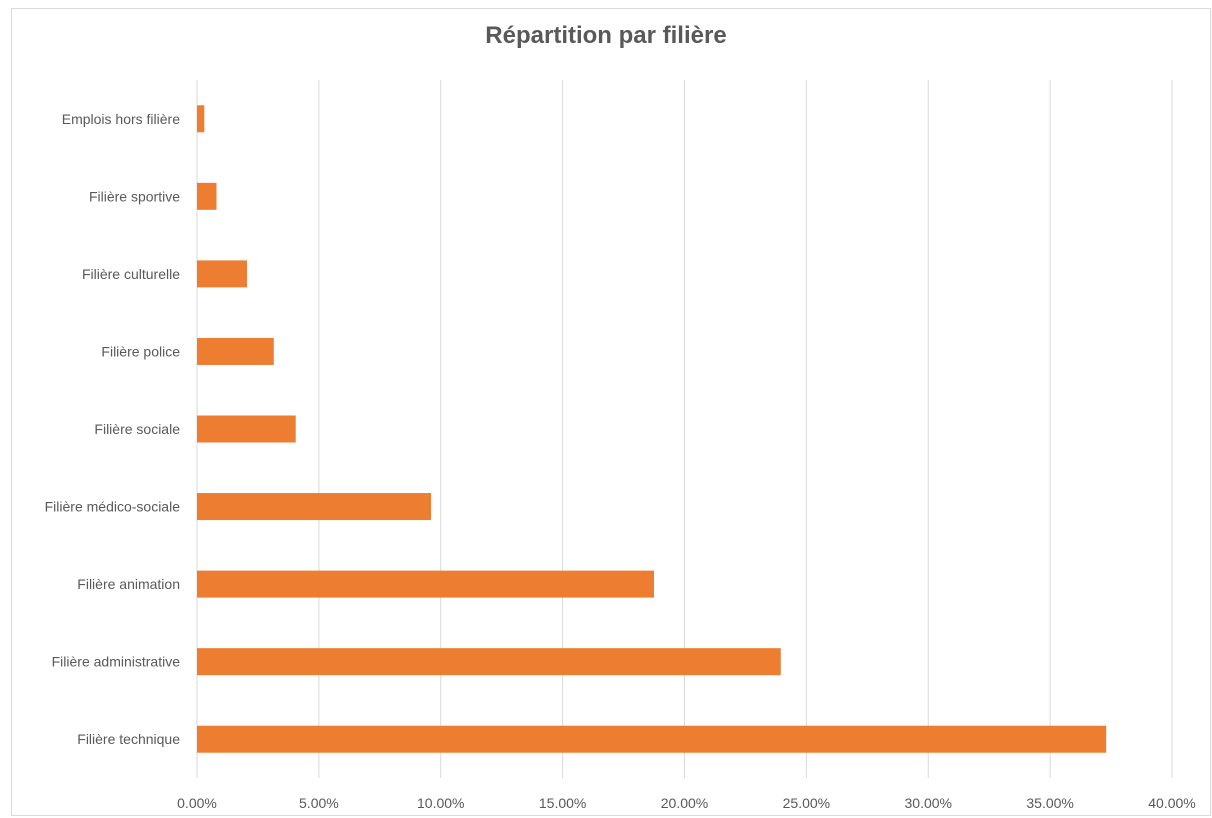 The image size is (1212, 818). What do you see at coordinates (134, 196) in the screenshot?
I see `category-label: Filière sportive` at bounding box center [134, 196].